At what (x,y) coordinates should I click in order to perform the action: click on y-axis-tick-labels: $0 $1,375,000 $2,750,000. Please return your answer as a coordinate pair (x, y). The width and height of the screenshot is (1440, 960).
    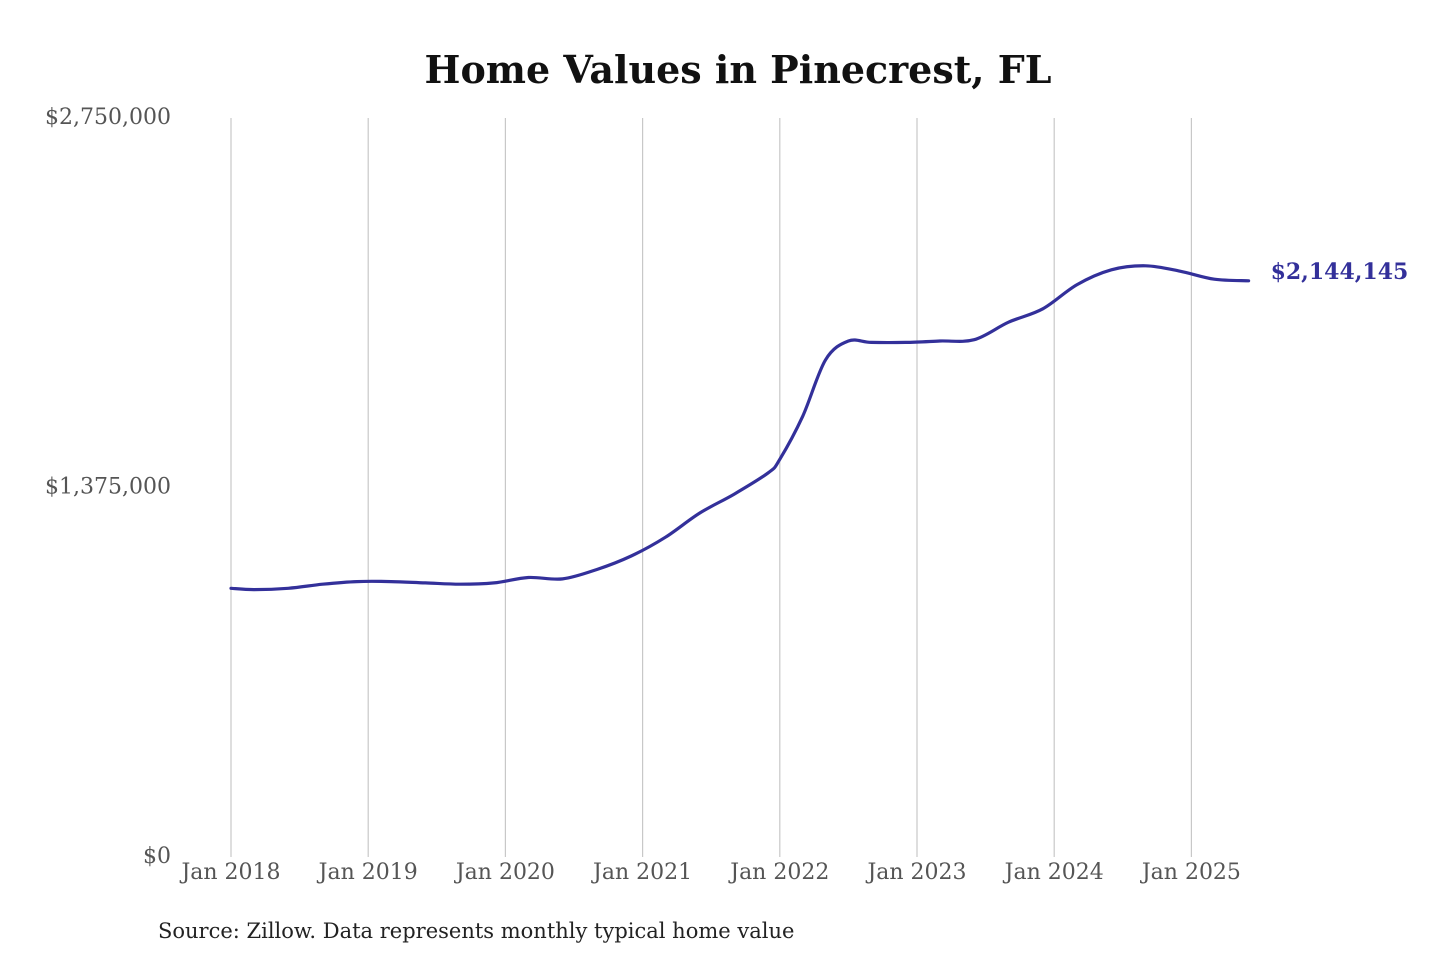
    Looking at the image, I should click on (108, 487).